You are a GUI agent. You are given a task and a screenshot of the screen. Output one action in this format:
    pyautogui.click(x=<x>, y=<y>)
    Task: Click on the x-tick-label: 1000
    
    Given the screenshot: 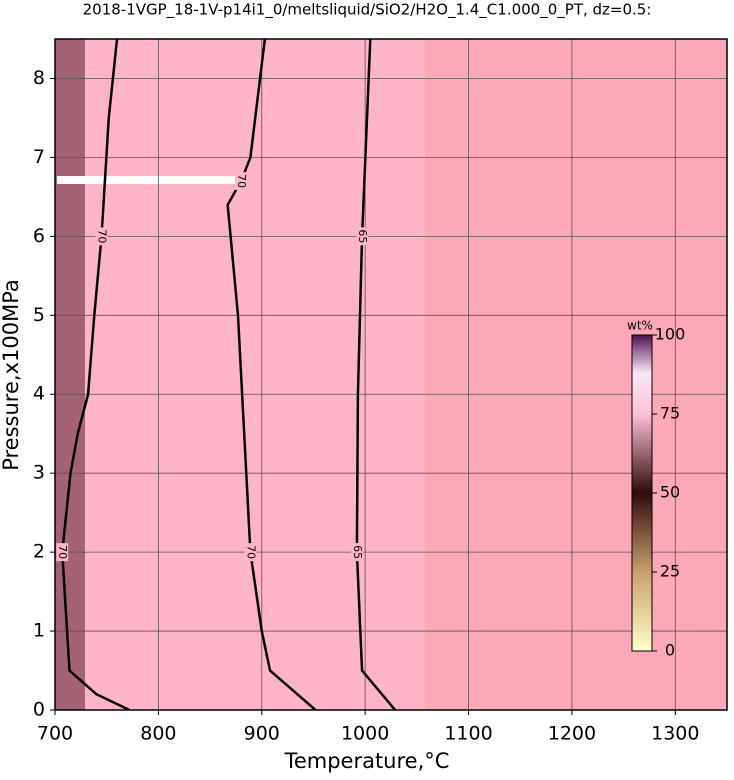 What is the action you would take?
    pyautogui.click(x=365, y=734)
    